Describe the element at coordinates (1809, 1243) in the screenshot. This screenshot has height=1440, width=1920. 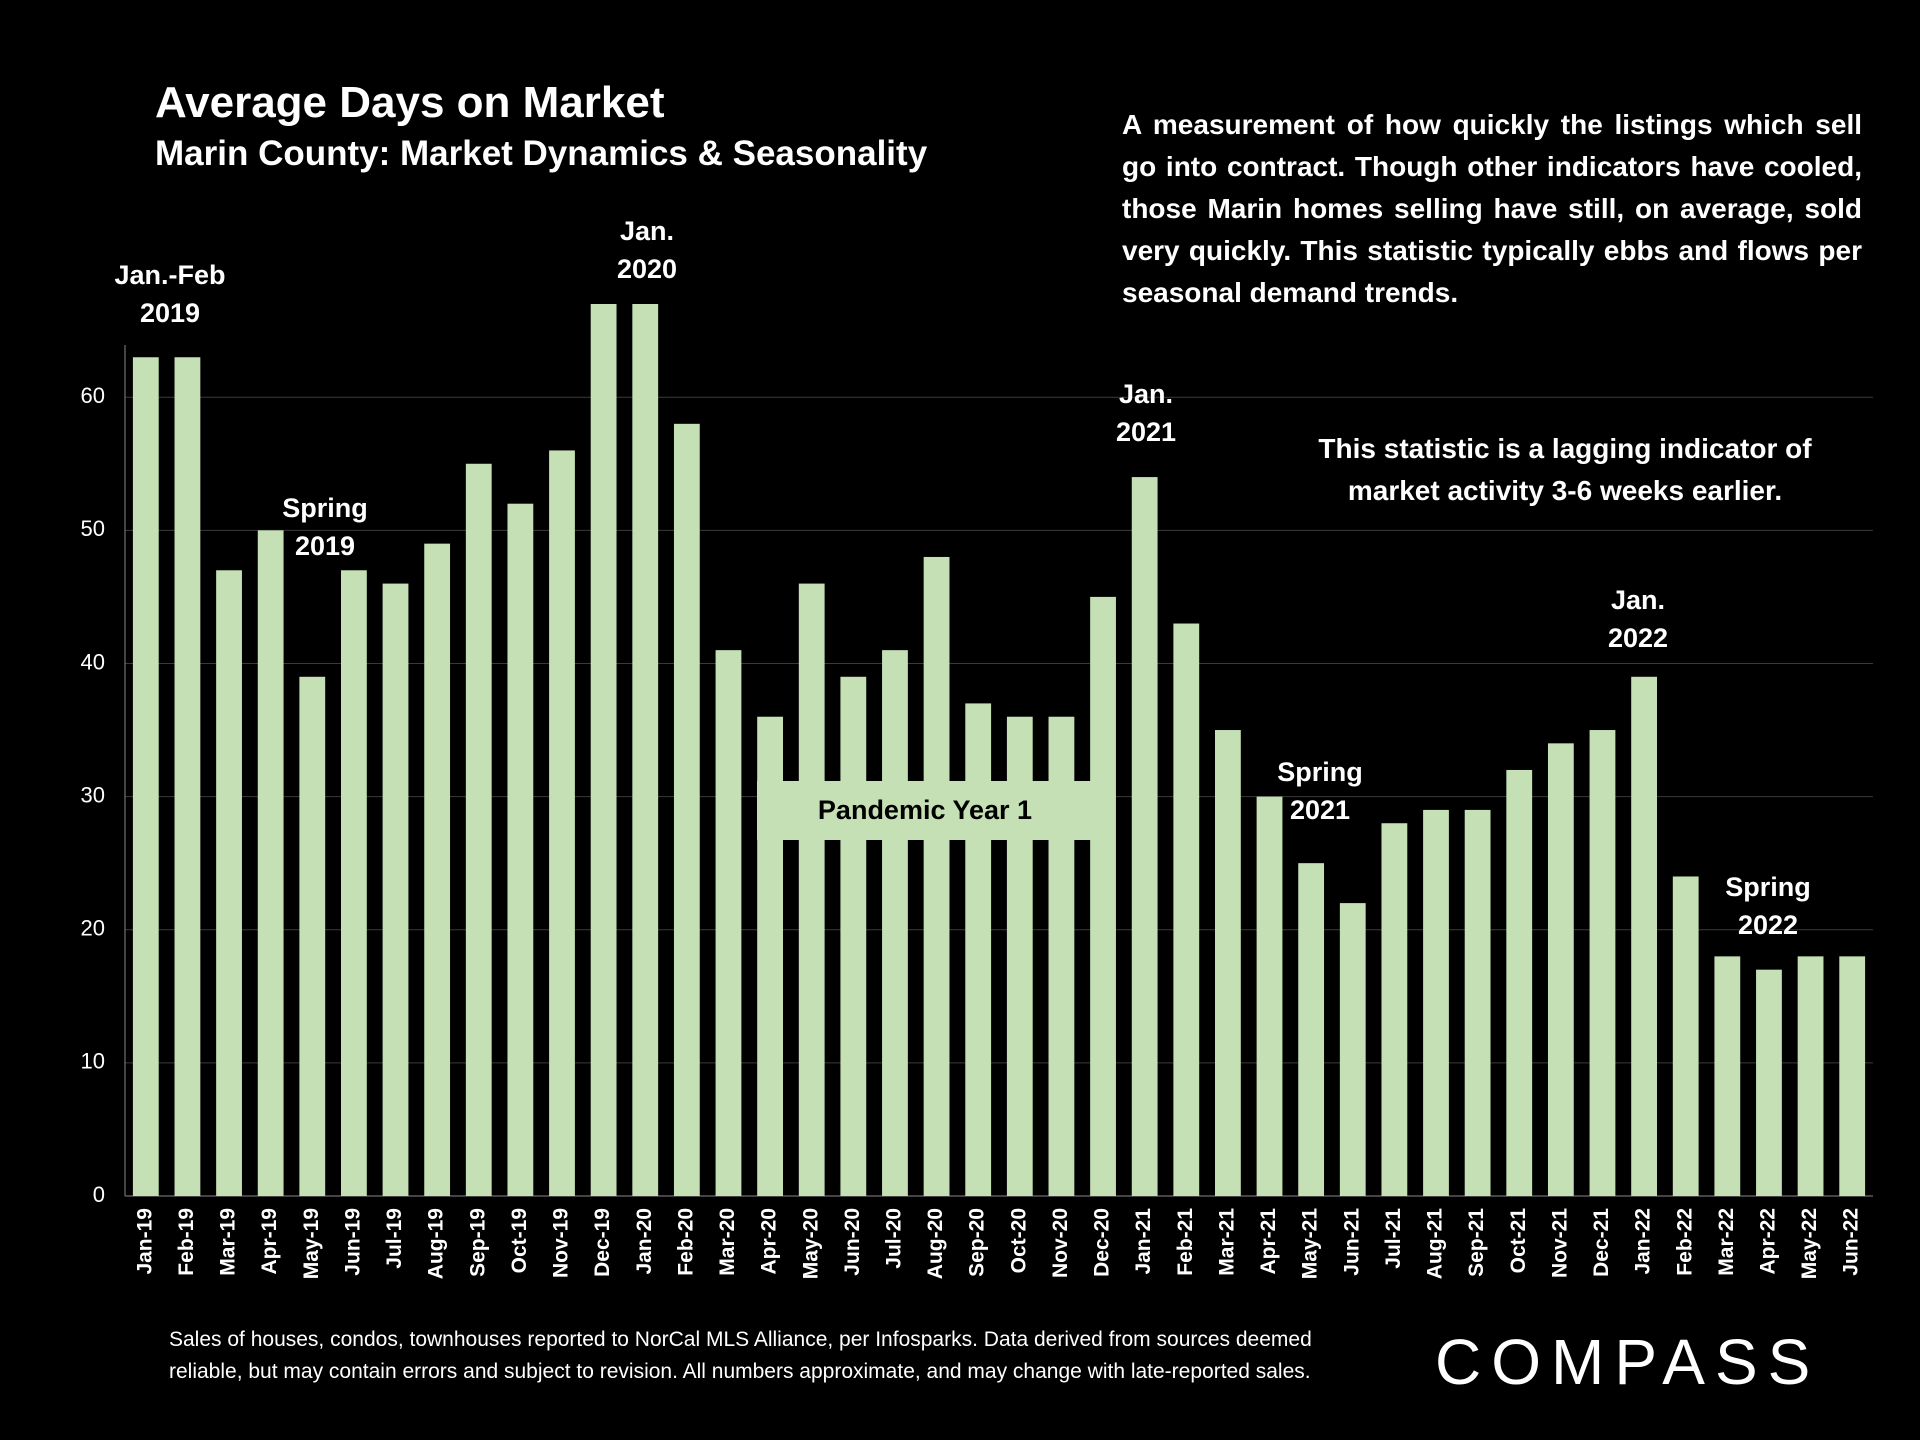
I see `x-tick-label: May-22` at that location.